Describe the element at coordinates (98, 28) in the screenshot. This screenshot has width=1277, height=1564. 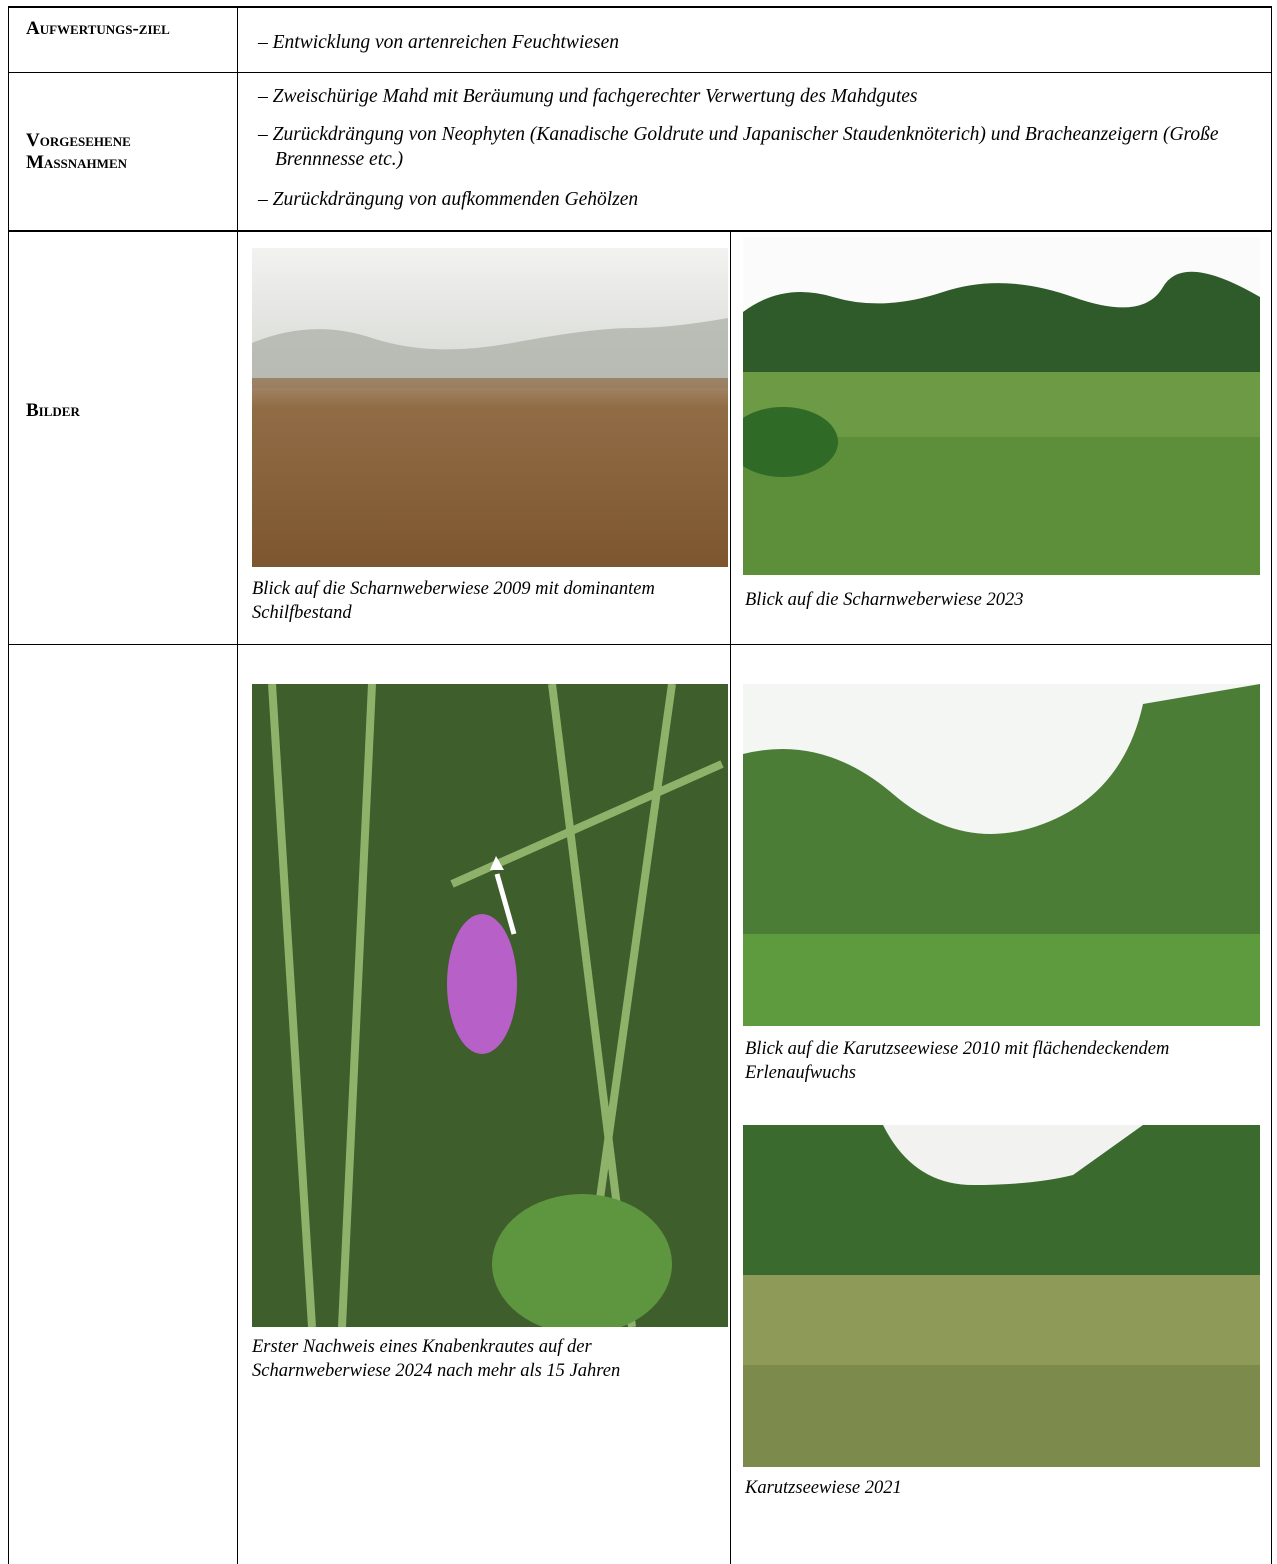
I see `row-header: Aufwertungs-ziel` at that location.